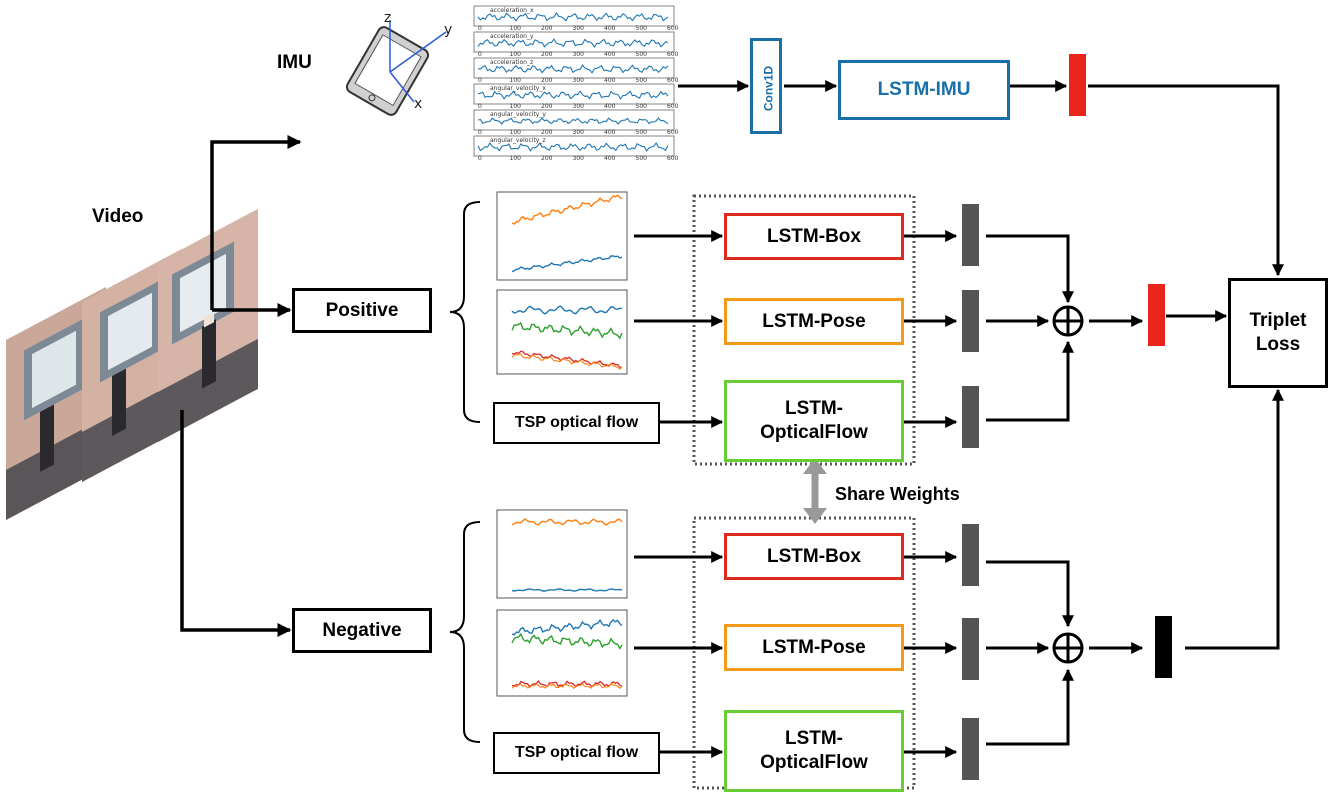 The width and height of the screenshot is (1340, 809). I want to click on imu-series-label: acceleration_z, so click(512, 62).